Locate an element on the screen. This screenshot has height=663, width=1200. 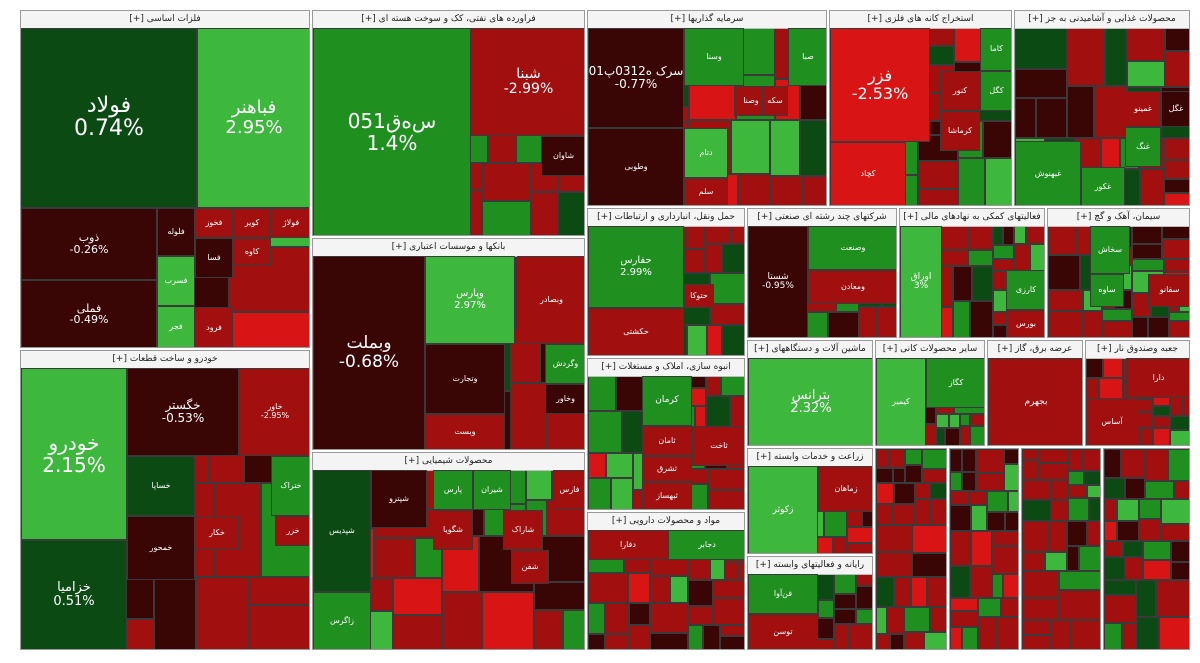
stock-tile: شپترو is located at coordinates (399, 499).